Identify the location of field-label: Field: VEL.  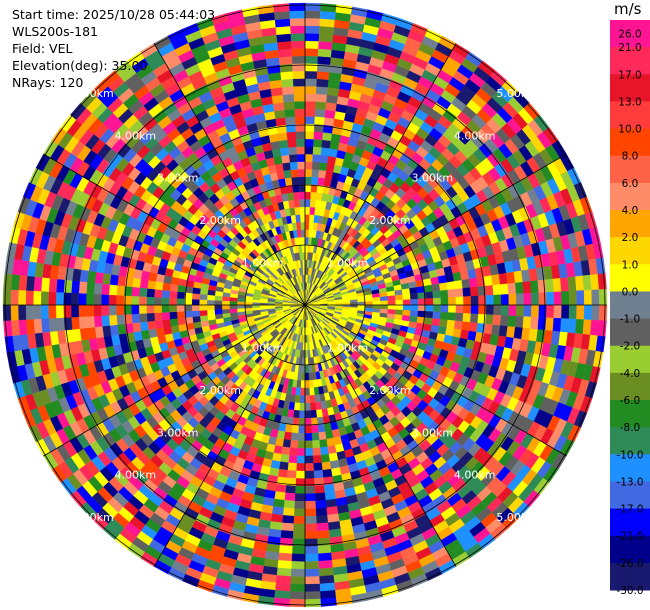
(42, 48).